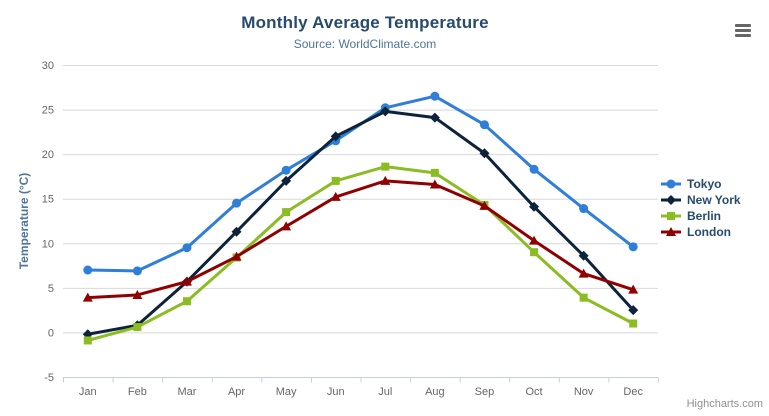 The height and width of the screenshot is (416, 769). Describe the element at coordinates (709, 232) in the screenshot. I see `legend-label: London` at that location.